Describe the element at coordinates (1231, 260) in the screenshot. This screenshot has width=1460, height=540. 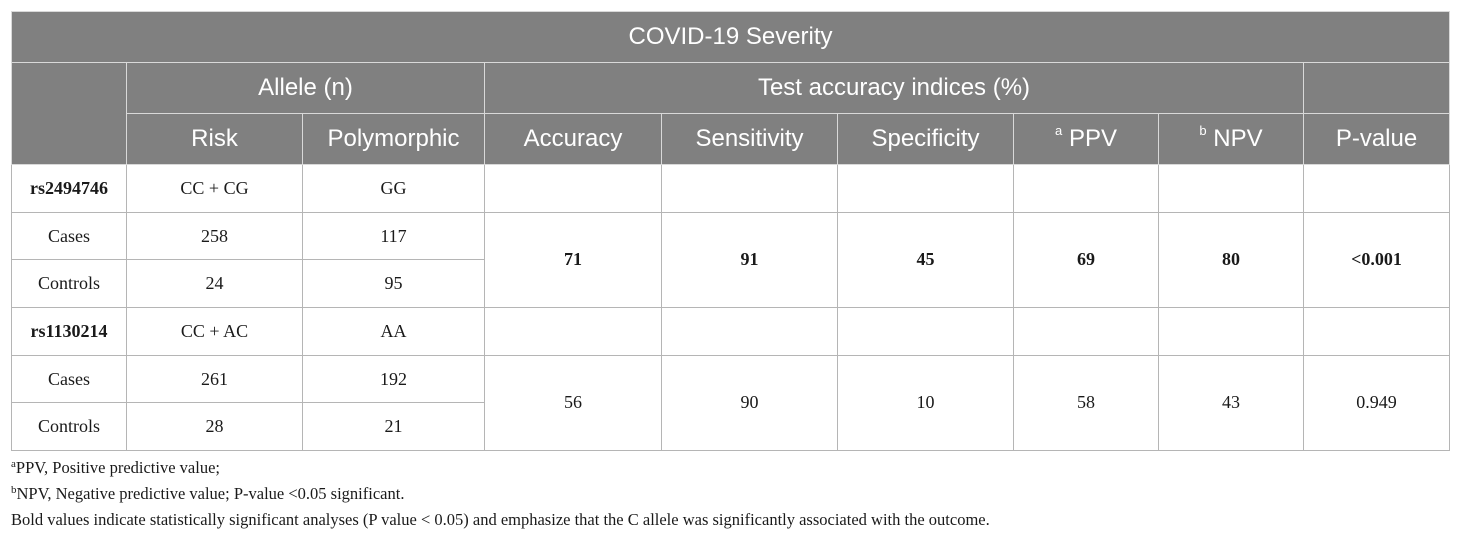
I see `cell-npv: 80` at that location.